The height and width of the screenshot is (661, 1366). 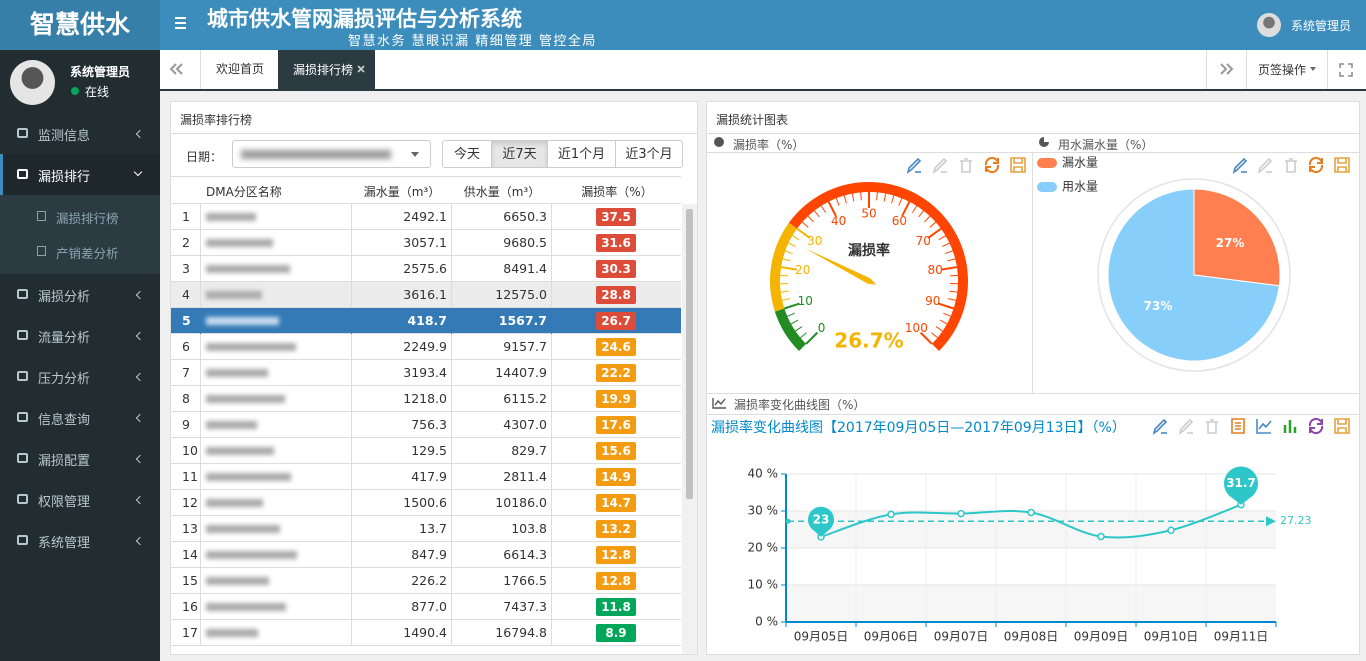 What do you see at coordinates (426, 295) in the screenshot?
I see `table-row: 4 3616.1 12575.0 28.8` at bounding box center [426, 295].